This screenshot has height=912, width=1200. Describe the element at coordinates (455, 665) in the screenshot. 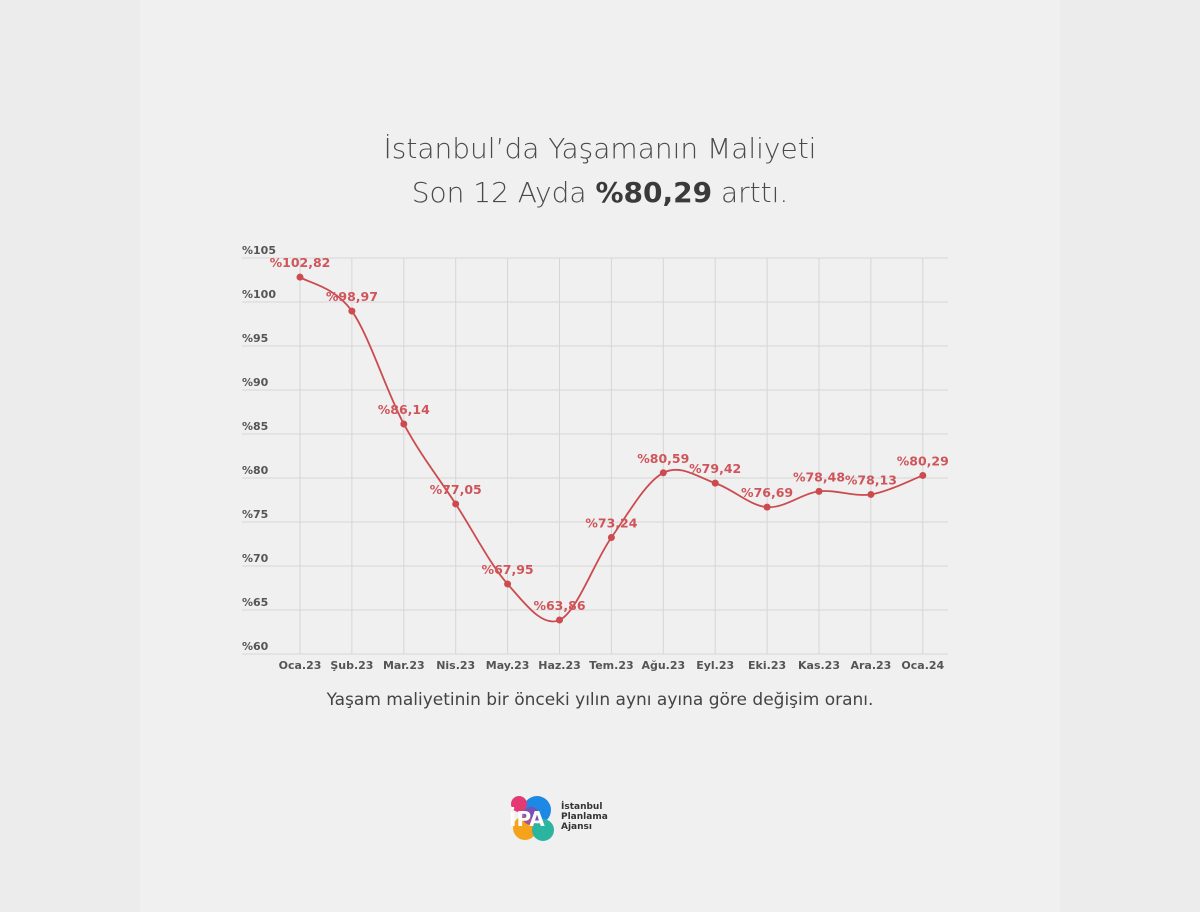

I see `x-tick-label: Nis.23` at that location.